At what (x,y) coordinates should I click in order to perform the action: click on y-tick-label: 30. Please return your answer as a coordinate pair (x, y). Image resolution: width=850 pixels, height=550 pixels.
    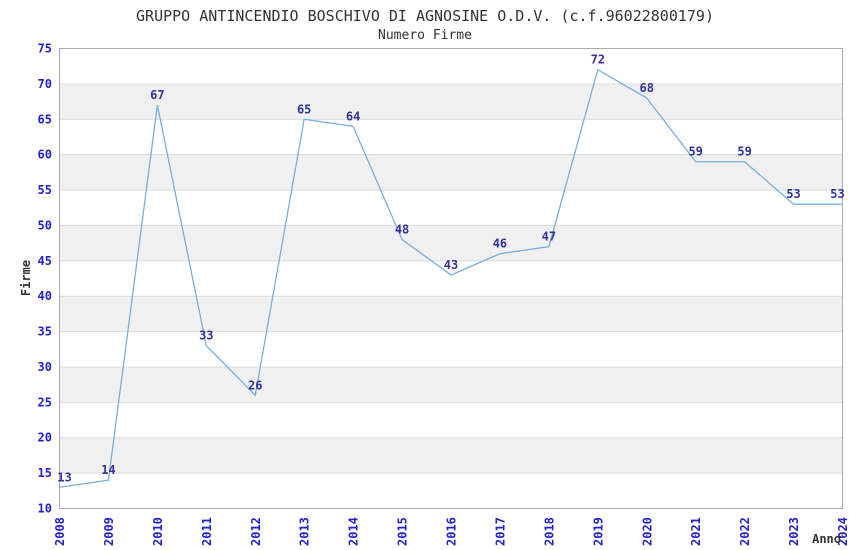
    Looking at the image, I should click on (45, 367).